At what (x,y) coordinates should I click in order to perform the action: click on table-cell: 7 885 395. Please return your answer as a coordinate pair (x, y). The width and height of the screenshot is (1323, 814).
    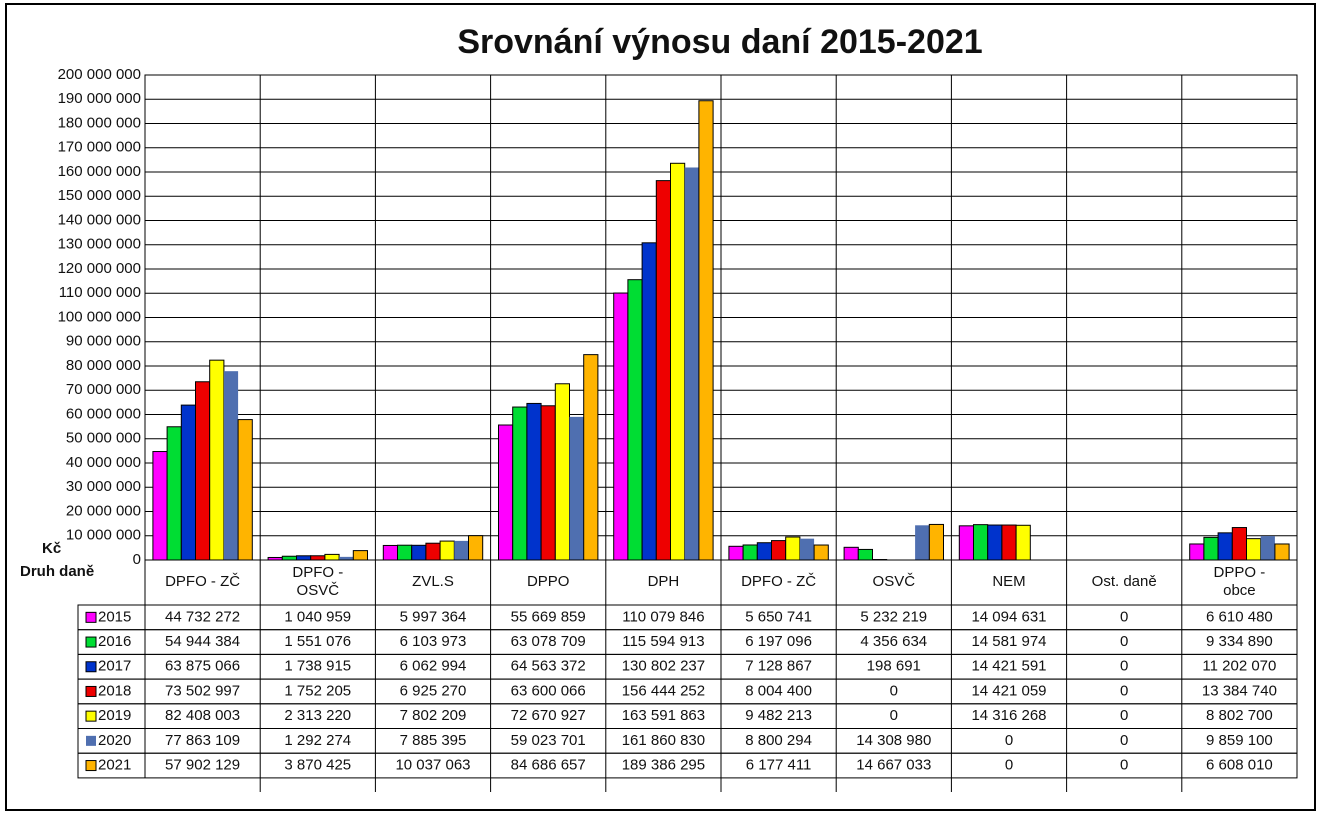
    Looking at the image, I should click on (433, 740).